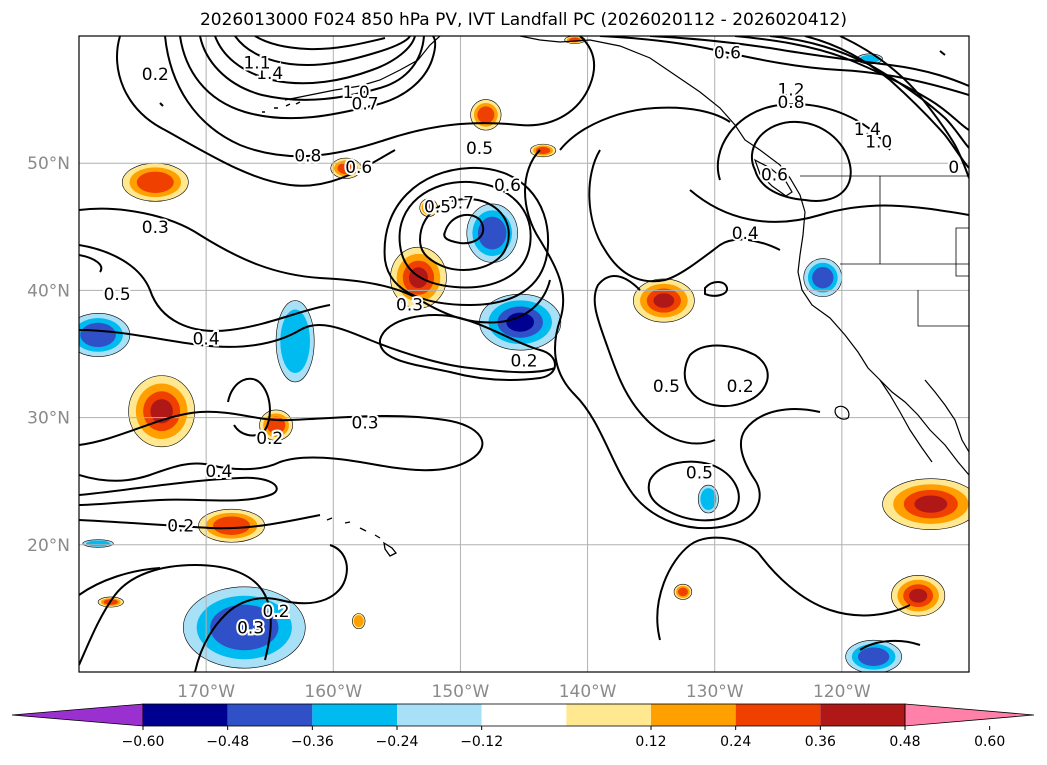 The width and height of the screenshot is (1047, 765). What do you see at coordinates (953, 168) in the screenshot?
I see `contour-label: 0` at bounding box center [953, 168].